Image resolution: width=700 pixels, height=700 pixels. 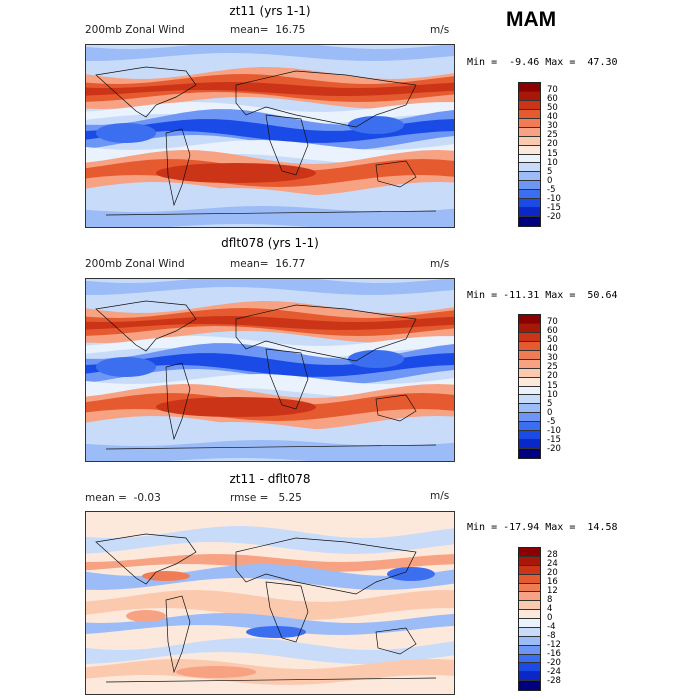 What do you see at coordinates (552, 582) in the screenshot?
I see `colorbar-tick-label: 16` at bounding box center [552, 582].